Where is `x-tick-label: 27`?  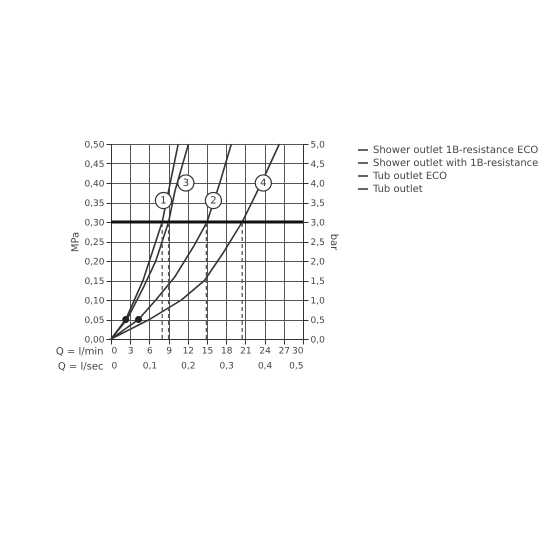 x-tick-label: 27 is located at coordinates (284, 351).